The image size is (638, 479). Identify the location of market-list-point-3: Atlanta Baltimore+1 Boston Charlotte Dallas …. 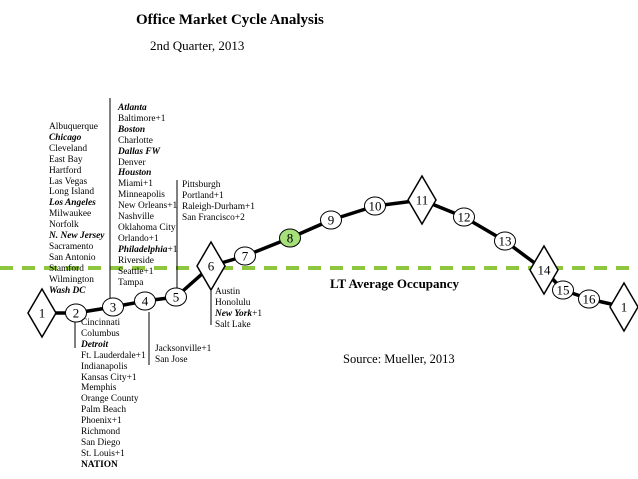
(147, 195).